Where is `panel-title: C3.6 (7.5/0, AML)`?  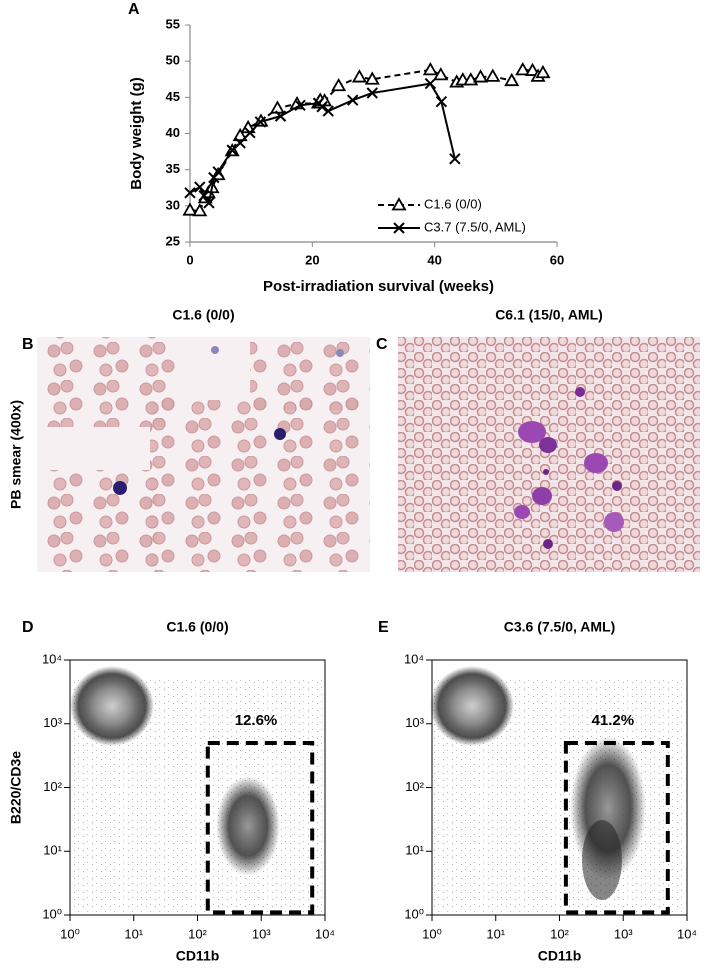
panel-title: C3.6 (7.5/0, AML) is located at coordinates (560, 627).